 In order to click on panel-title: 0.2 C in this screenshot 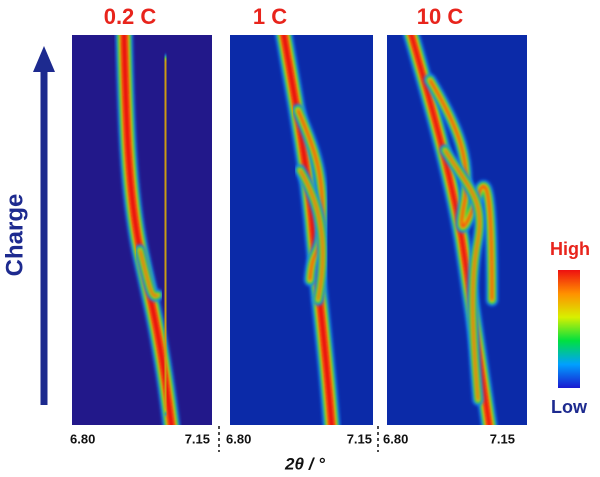, I will do `click(130, 16)`.